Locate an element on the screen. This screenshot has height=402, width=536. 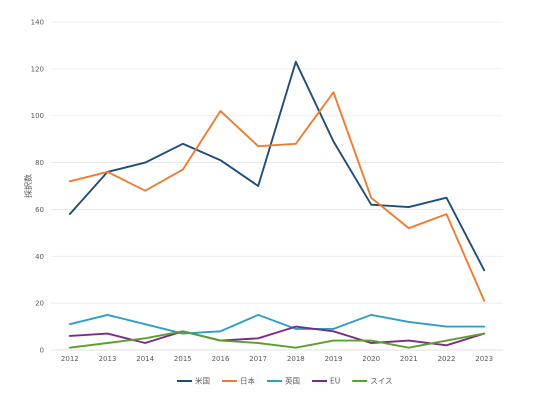
x-tick-label: 2013 is located at coordinates (108, 359).